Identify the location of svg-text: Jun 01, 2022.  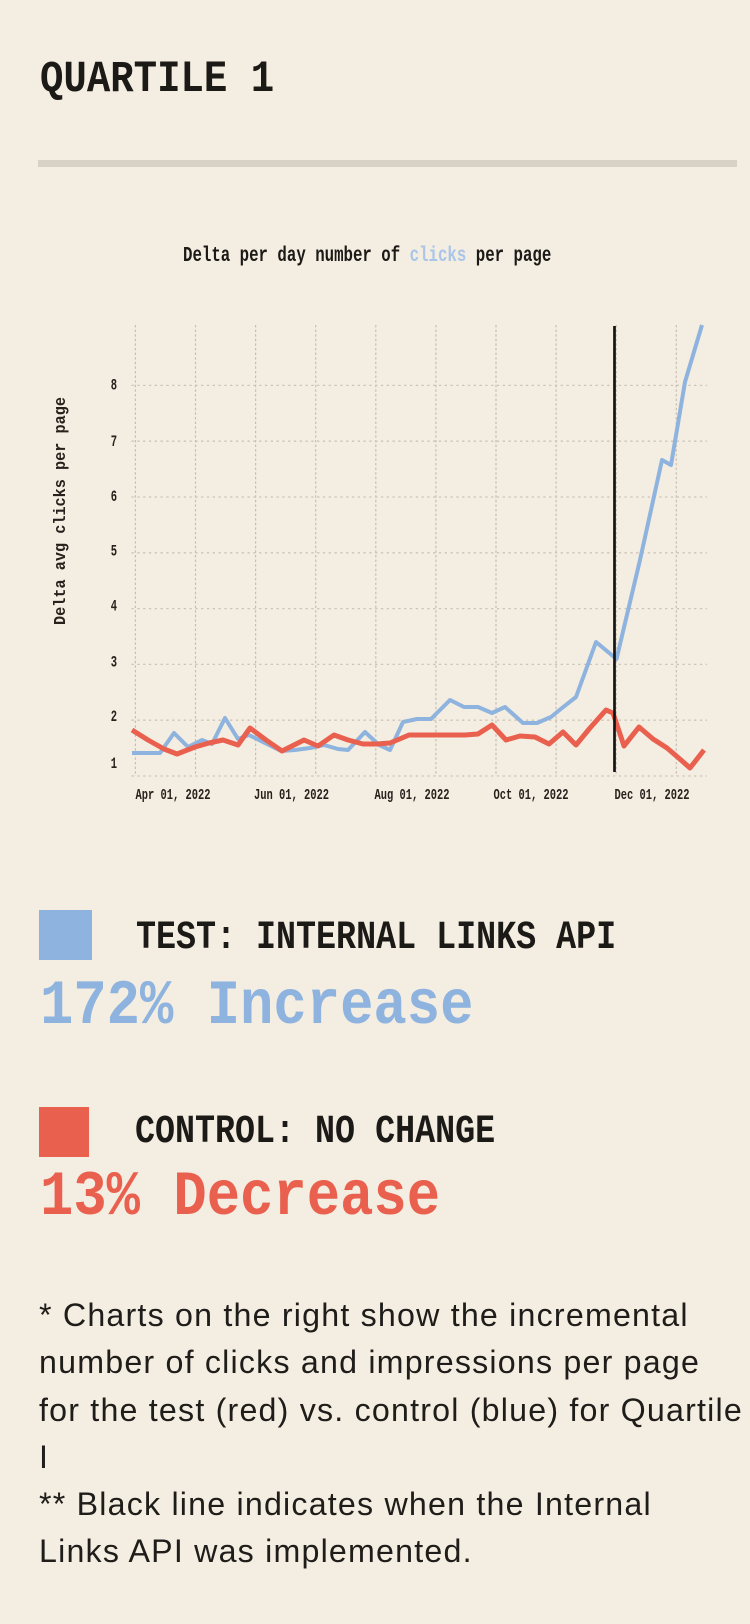
(291, 795).